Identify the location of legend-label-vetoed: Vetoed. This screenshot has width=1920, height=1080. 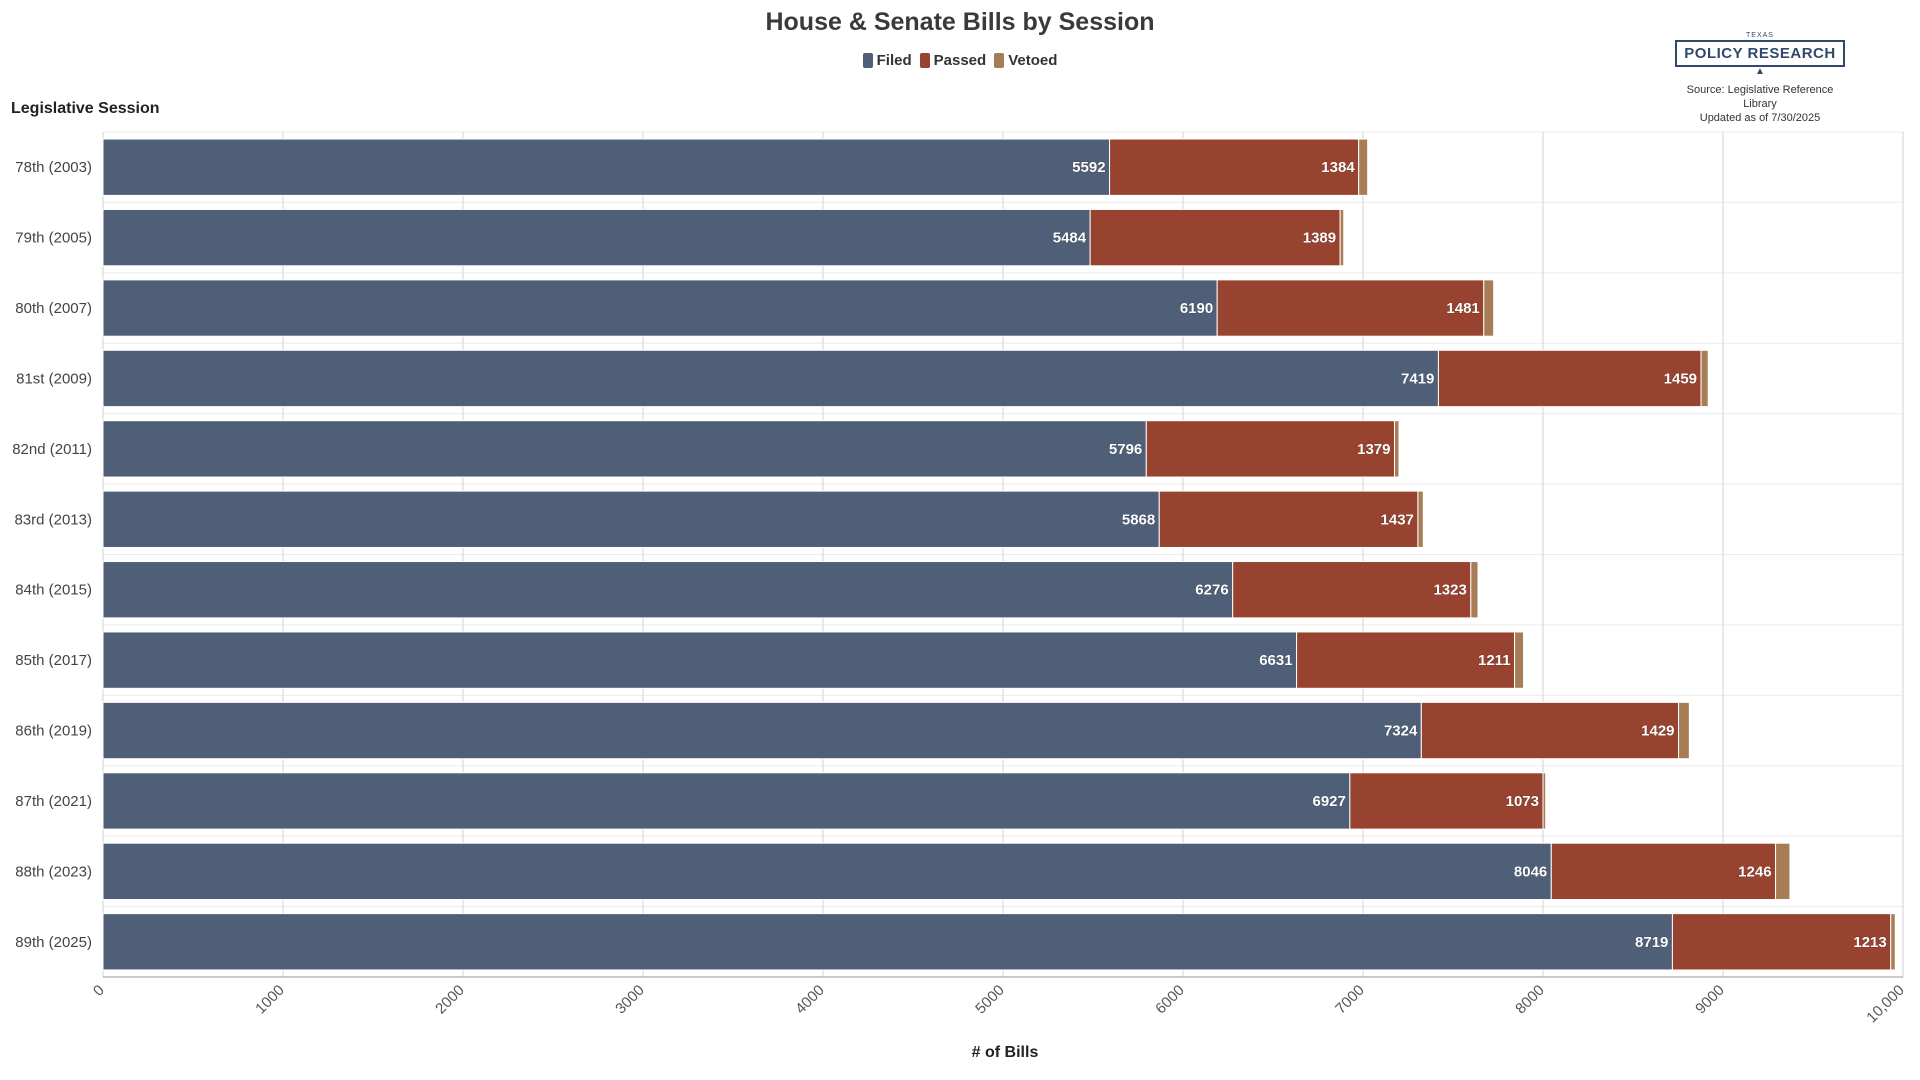
(1033, 60).